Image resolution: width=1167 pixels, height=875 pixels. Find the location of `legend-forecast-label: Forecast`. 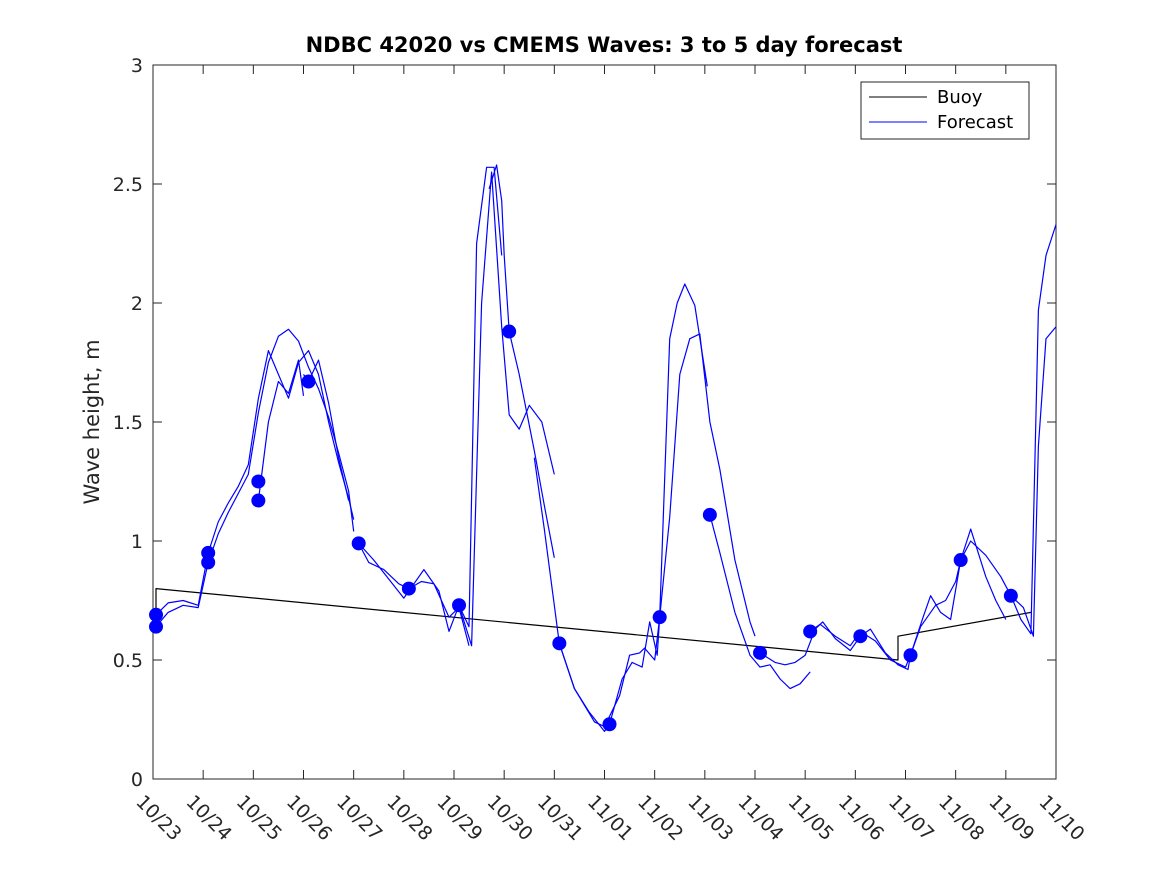

legend-forecast-label: Forecast is located at coordinates (975, 122).